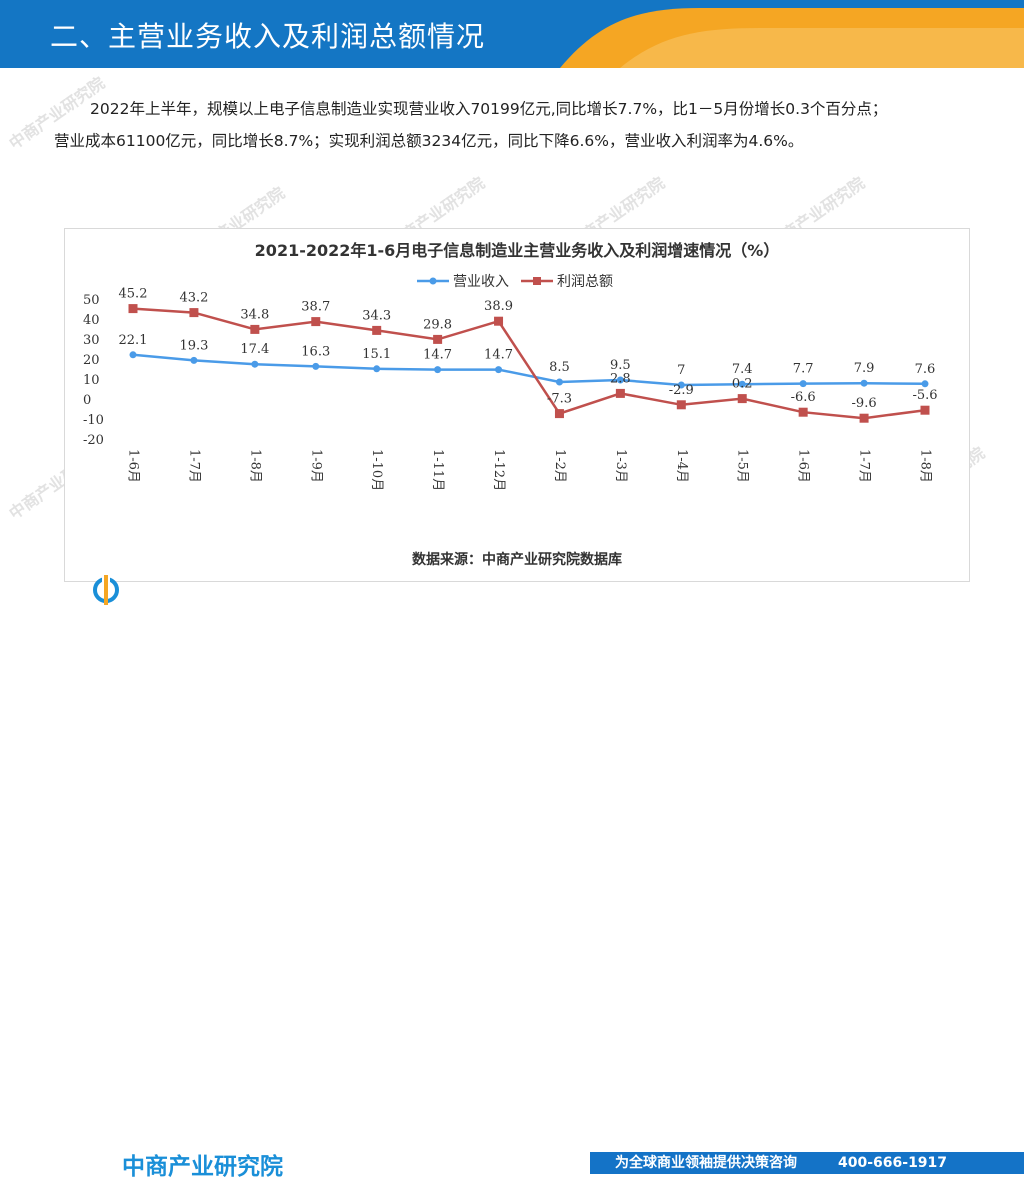 Image resolution: width=1024 pixels, height=1181 pixels. What do you see at coordinates (87, 400) in the screenshot?
I see `y-tick-label: 0` at bounding box center [87, 400].